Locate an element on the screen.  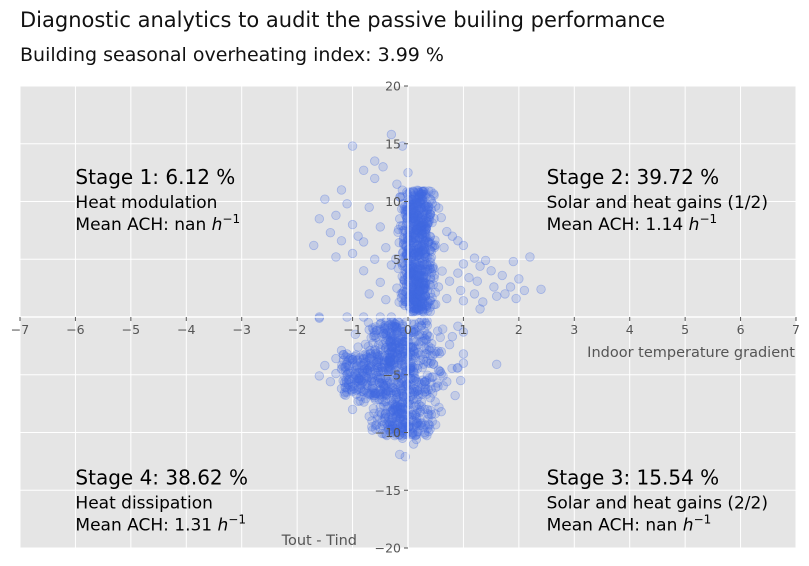
y-tick-label: 15 is located at coordinates (393, 143).